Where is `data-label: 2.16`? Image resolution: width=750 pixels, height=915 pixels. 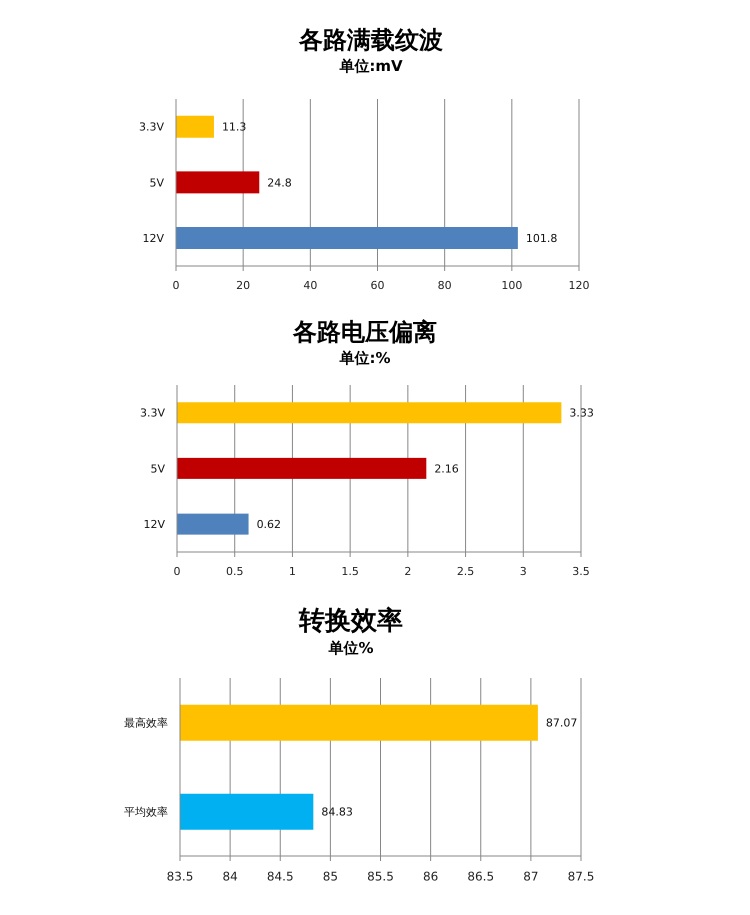 data-label: 2.16 is located at coordinates (446, 469).